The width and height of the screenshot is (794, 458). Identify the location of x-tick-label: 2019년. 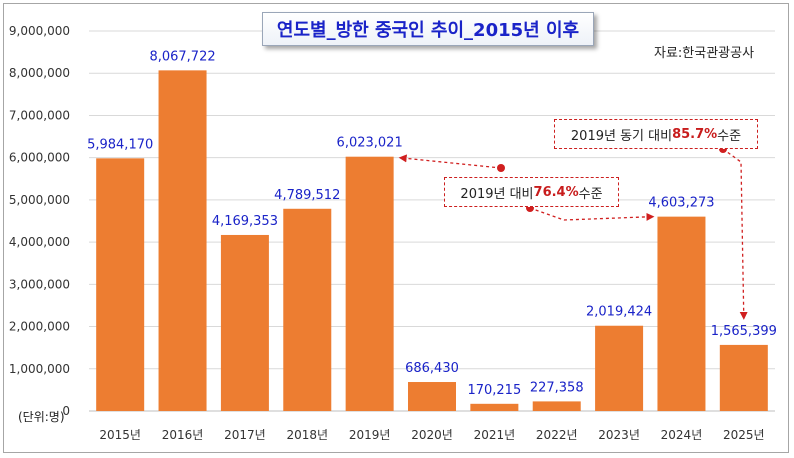
(370, 435).